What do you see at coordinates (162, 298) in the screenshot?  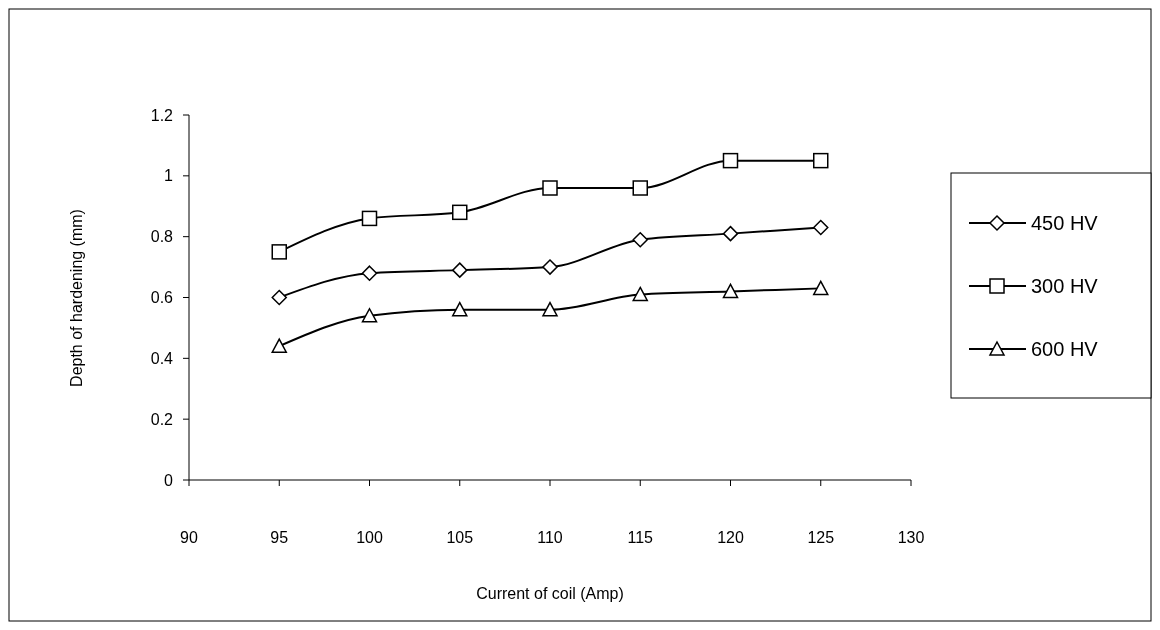 I see `y-tick-label: 0.6` at bounding box center [162, 298].